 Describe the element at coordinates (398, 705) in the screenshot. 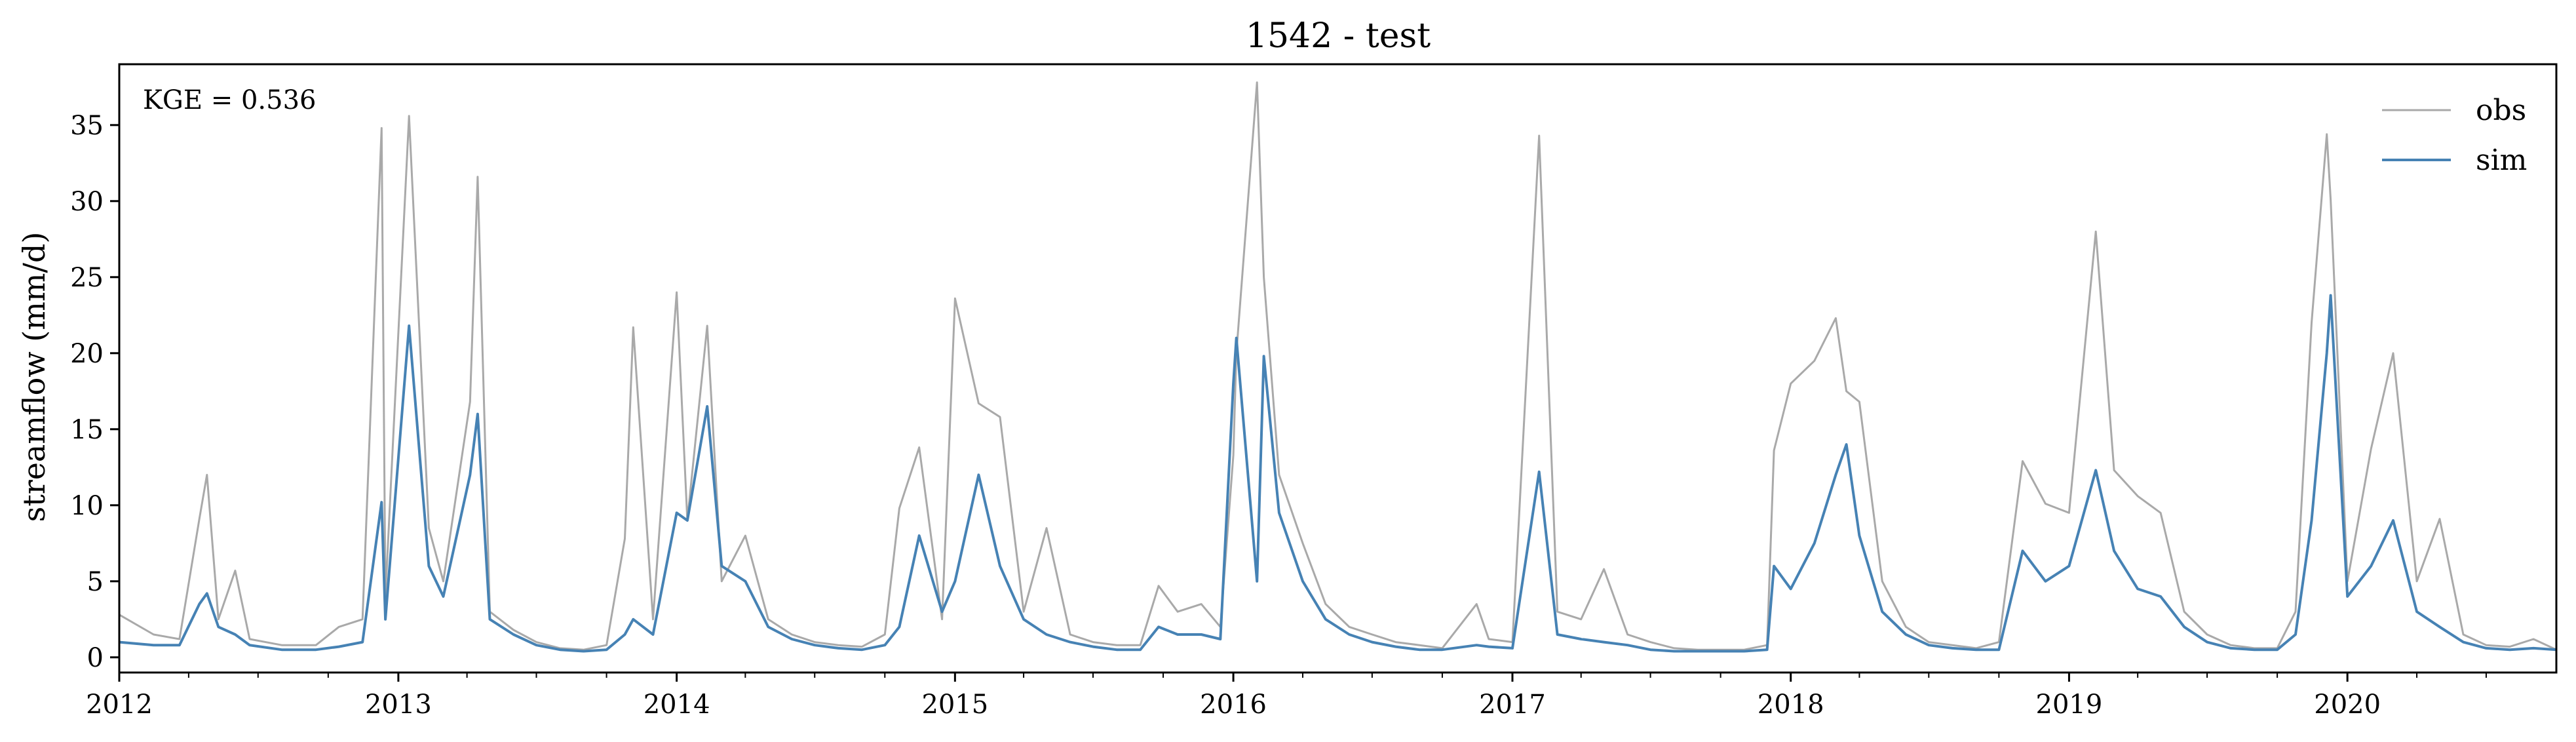

I see `x-tick-label: 2013` at that location.